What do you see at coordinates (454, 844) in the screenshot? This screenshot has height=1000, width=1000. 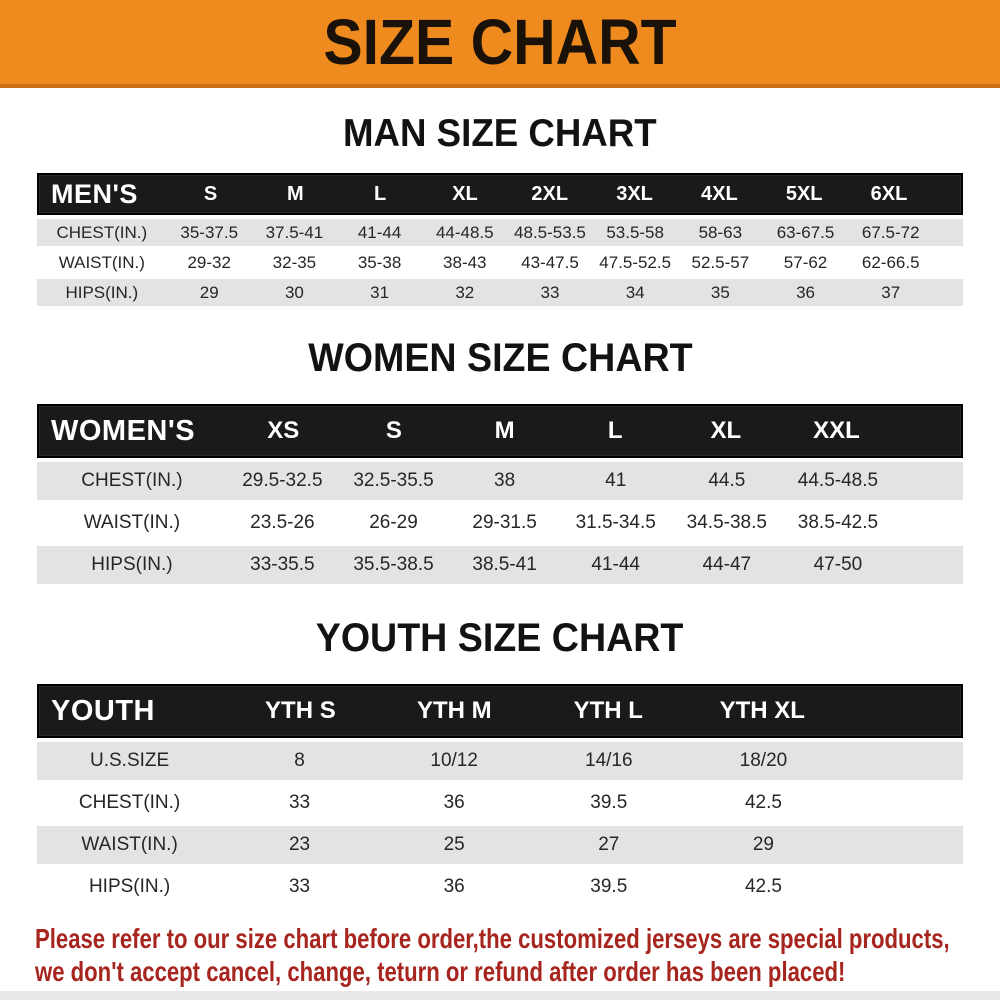 I see `size-value-cell: 25` at bounding box center [454, 844].